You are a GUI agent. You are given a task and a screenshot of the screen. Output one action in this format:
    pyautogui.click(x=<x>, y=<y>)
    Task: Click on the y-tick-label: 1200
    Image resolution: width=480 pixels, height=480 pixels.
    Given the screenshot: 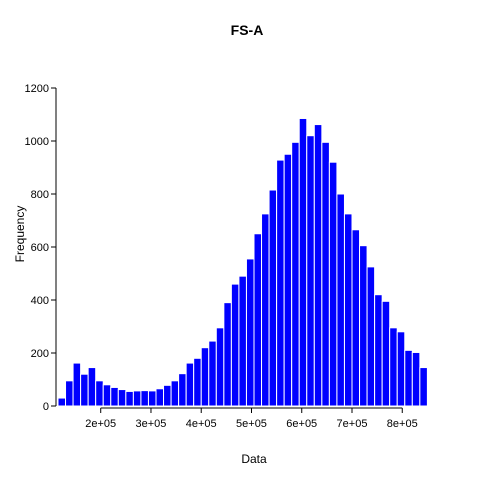 What is the action you would take?
    pyautogui.click(x=37, y=89)
    